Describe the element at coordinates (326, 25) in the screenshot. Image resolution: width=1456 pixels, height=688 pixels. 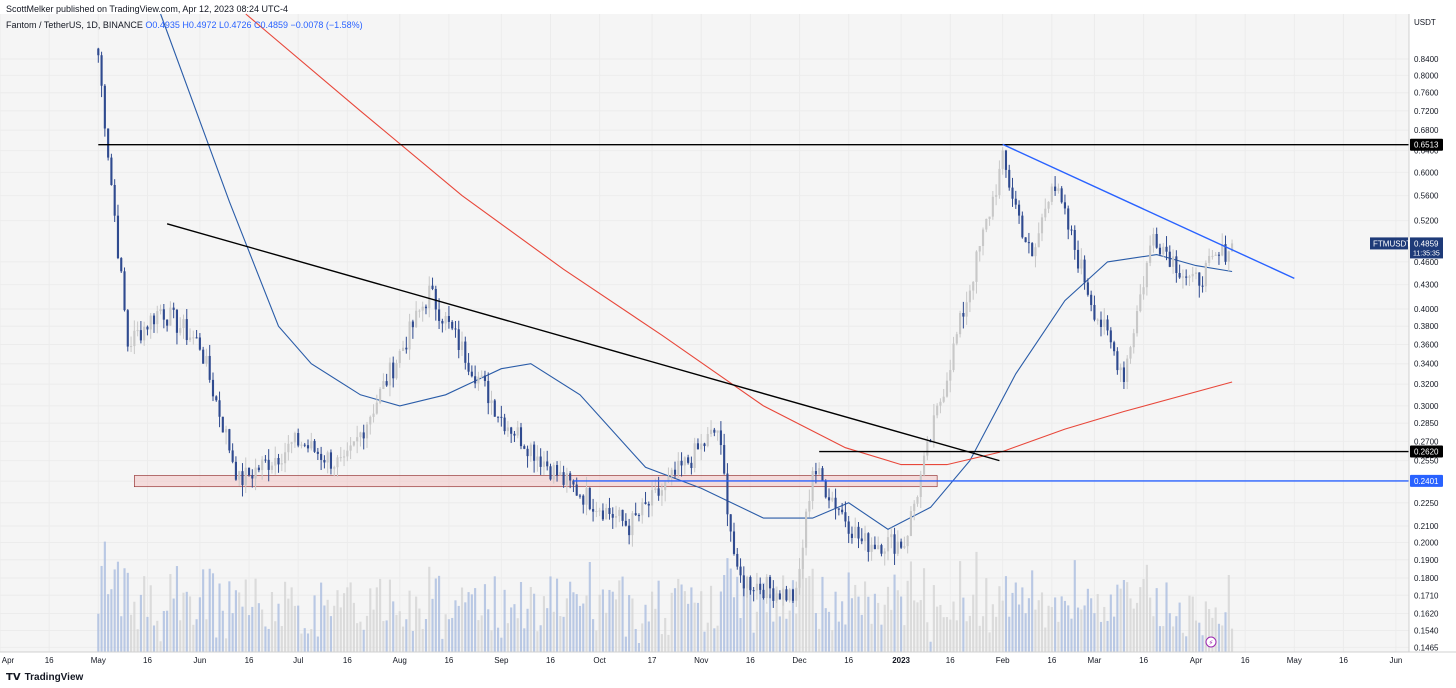
I see `price-change: −0.0078 (−1.58%)` at that location.